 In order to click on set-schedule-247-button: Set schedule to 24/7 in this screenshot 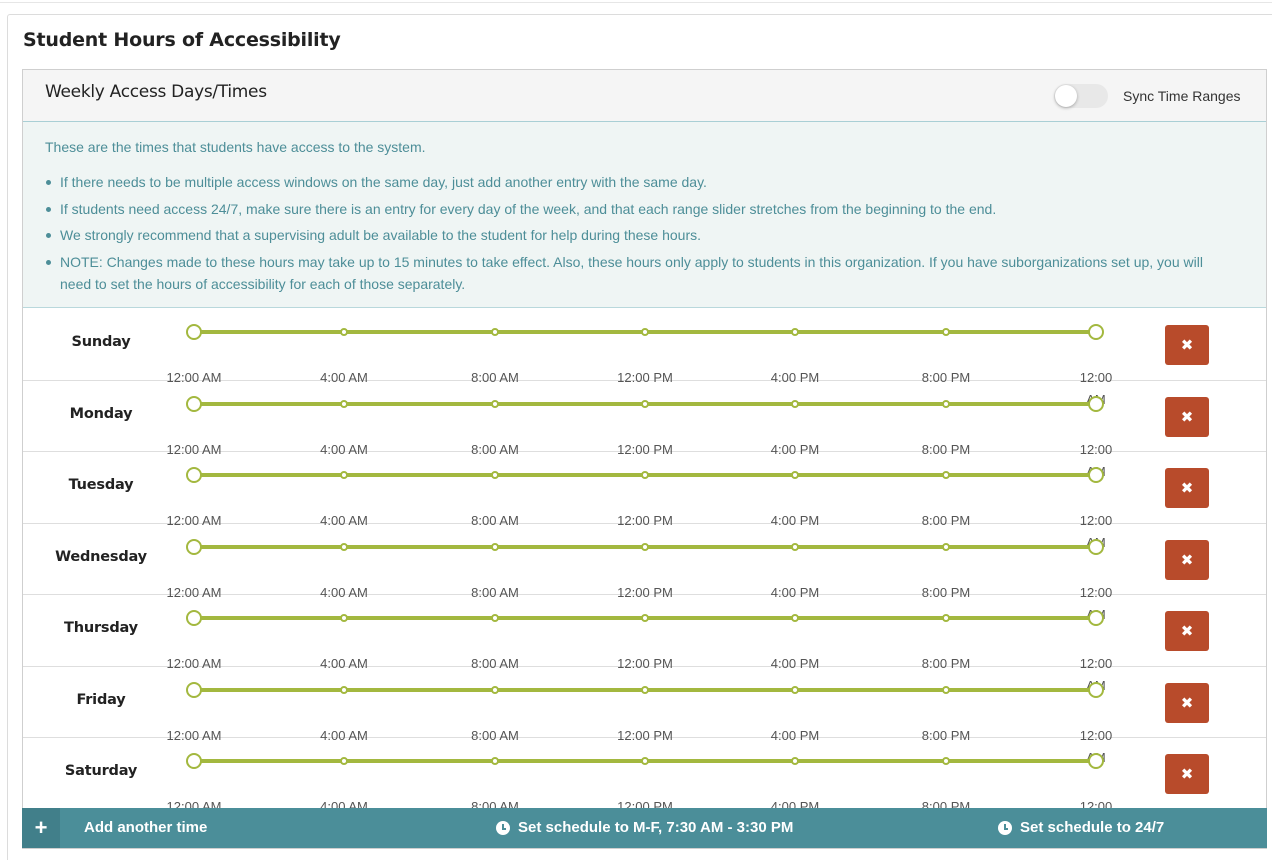, I will do `click(1081, 827)`.